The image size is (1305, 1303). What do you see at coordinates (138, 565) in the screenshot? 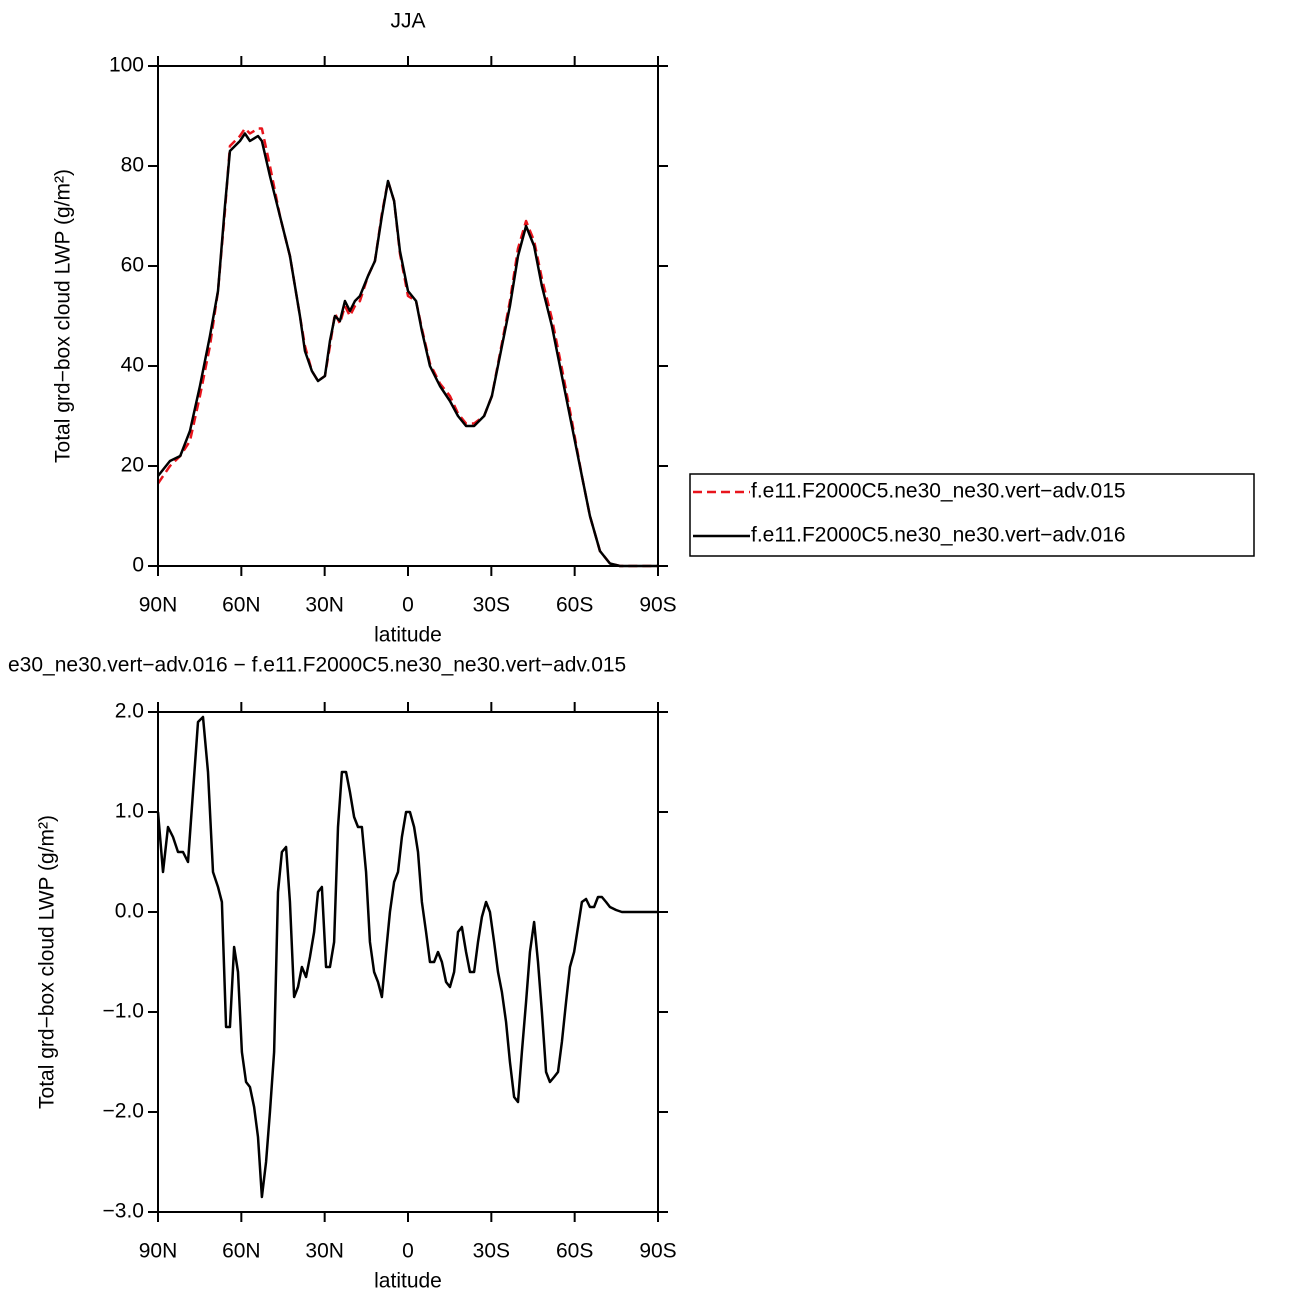
I see `y-tick-label: 0` at bounding box center [138, 565].